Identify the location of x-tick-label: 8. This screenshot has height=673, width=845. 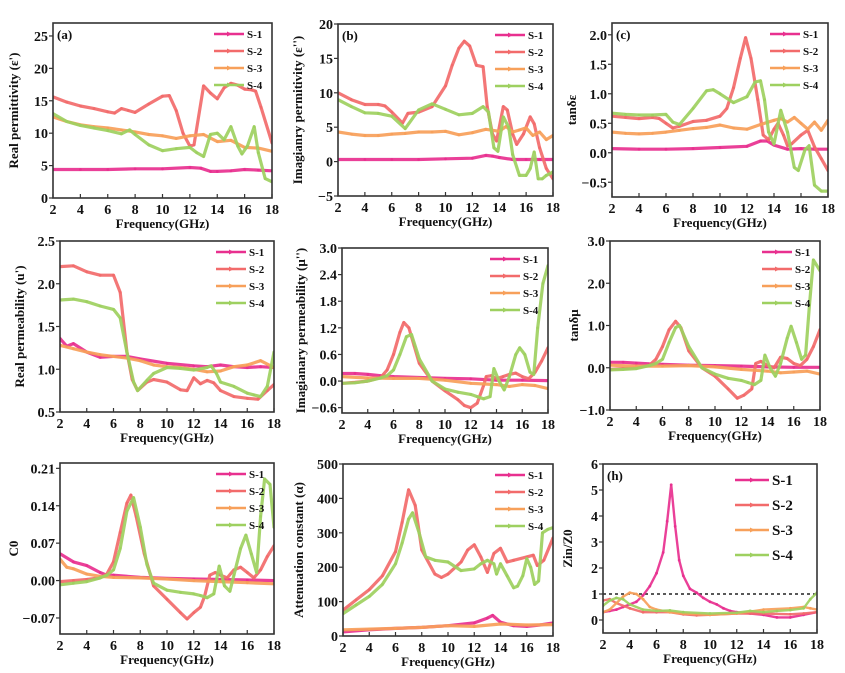
(140, 646).